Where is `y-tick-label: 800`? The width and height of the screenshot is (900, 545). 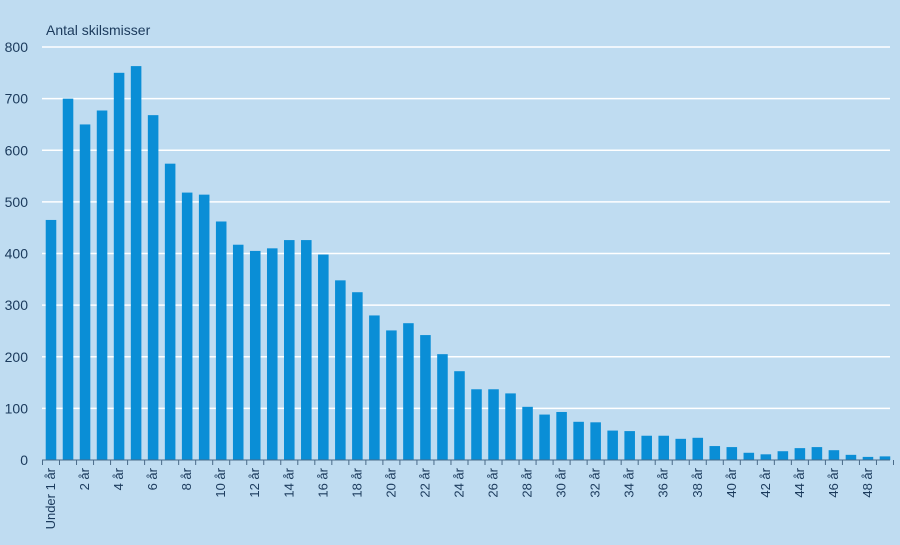
y-tick-label: 800 is located at coordinates (17, 47).